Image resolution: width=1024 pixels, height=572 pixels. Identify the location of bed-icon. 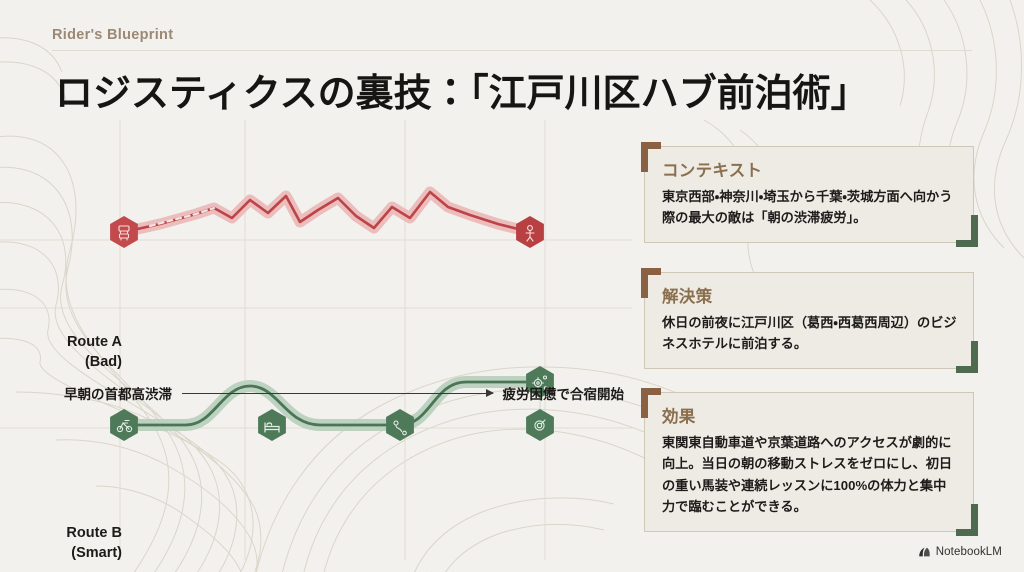
(272, 427).